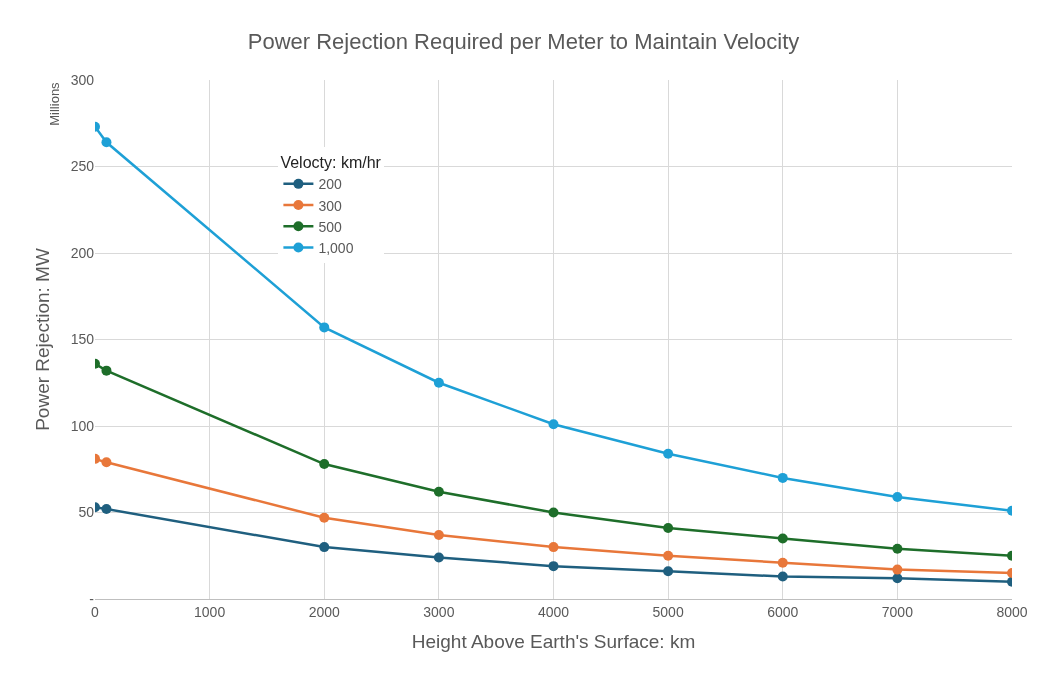 The height and width of the screenshot is (679, 1047). What do you see at coordinates (86, 512) in the screenshot?
I see `y-tick-label: 50` at bounding box center [86, 512].